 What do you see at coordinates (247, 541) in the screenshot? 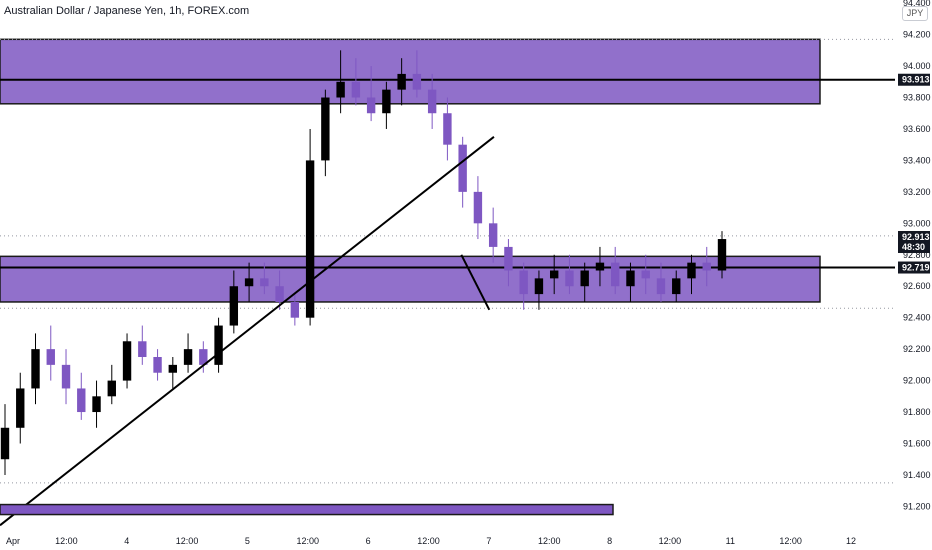
I see `x-tick-label: 5` at bounding box center [247, 541].